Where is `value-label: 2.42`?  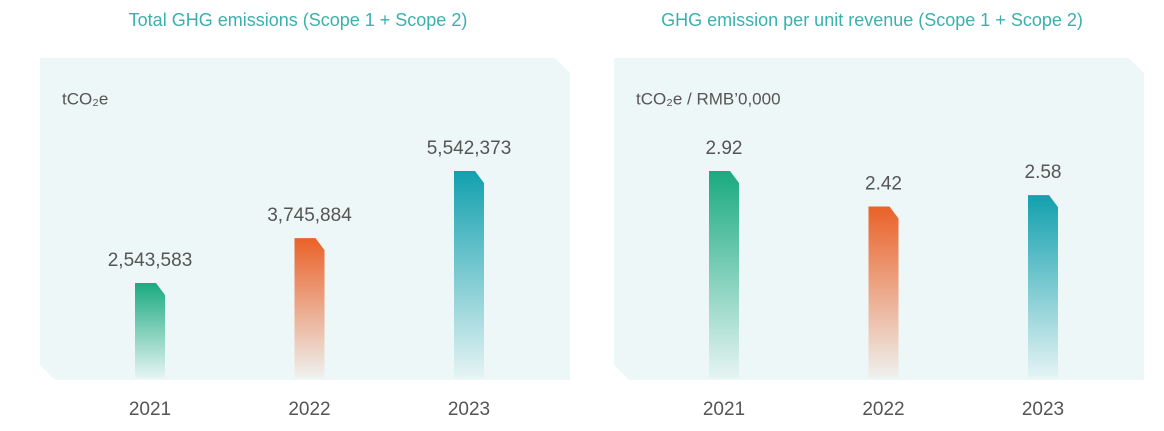
value-label: 2.42 is located at coordinates (883, 183).